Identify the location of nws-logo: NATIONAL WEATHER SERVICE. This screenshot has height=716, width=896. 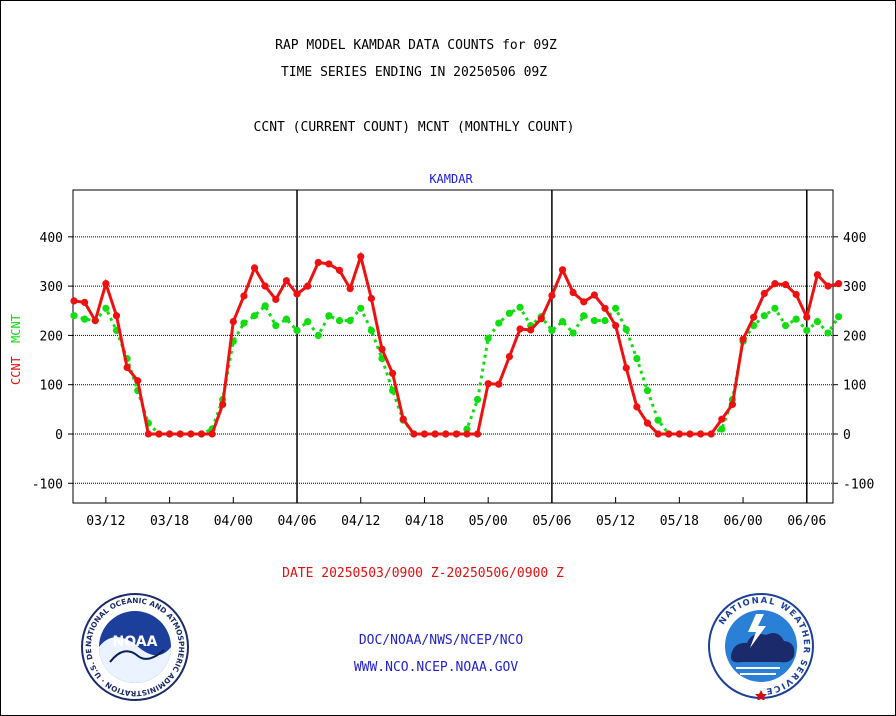
(761, 646).